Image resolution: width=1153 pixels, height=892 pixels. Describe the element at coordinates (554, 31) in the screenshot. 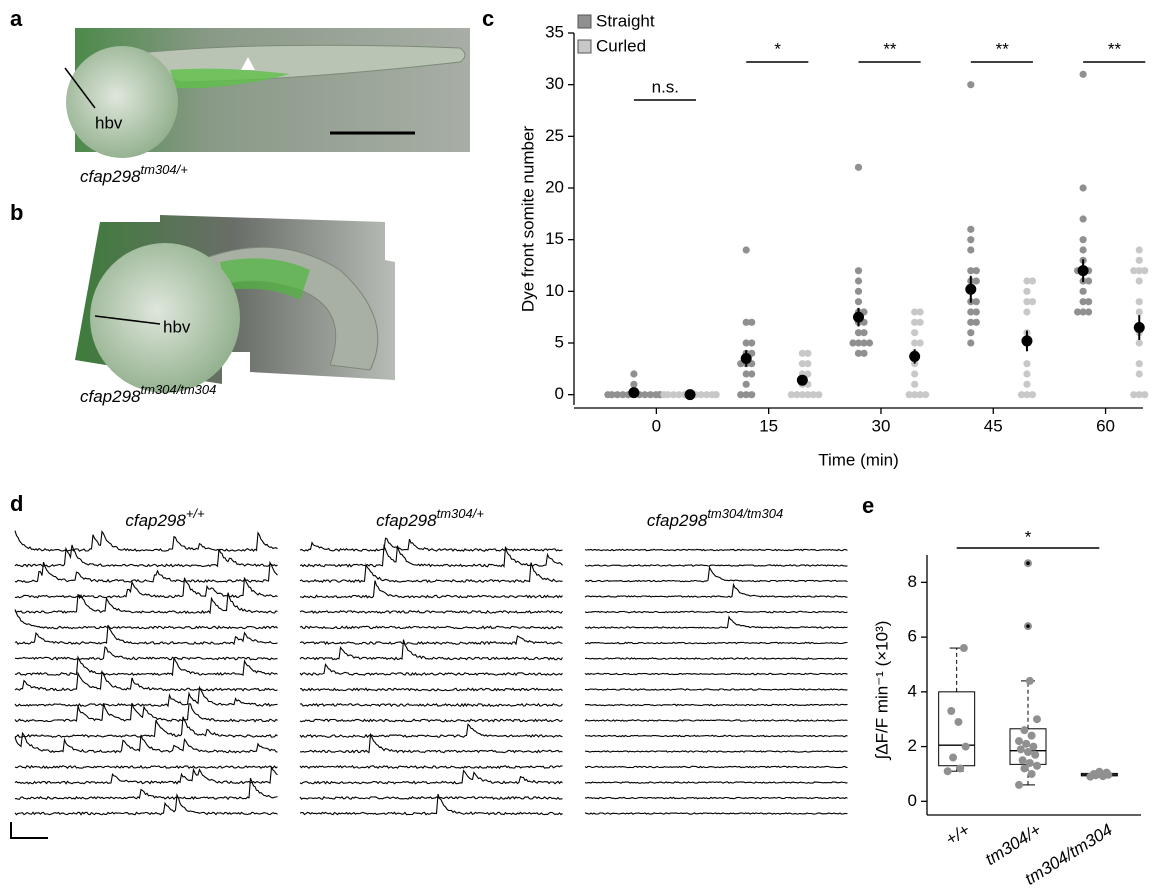

I see `y-tick-label: 35` at that location.